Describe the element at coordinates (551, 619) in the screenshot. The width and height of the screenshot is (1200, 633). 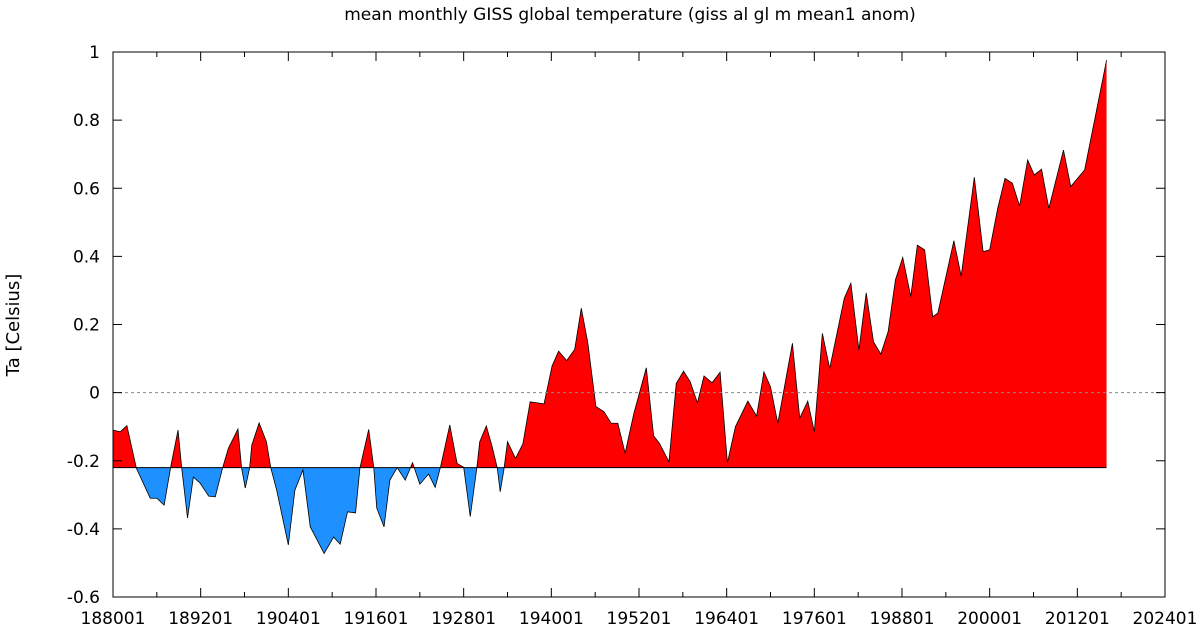
I see `x-tick-label: 194001` at that location.